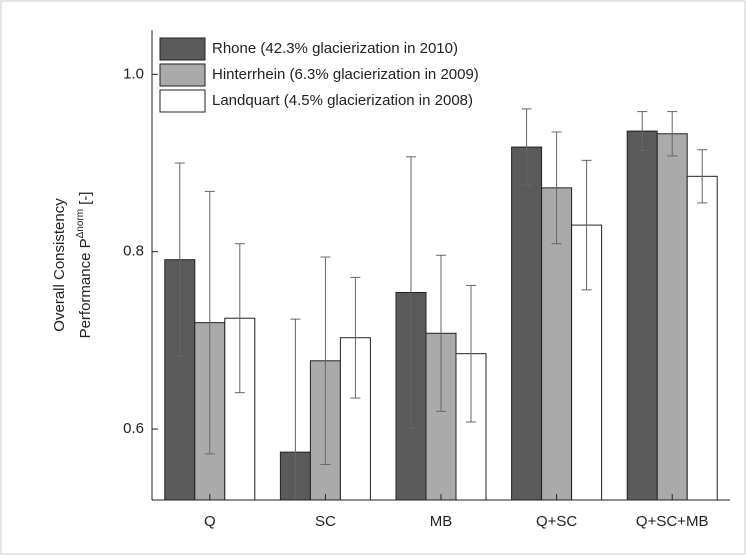 The image size is (746, 560). I want to click on x-tick-label: Q+SC, so click(556, 521).